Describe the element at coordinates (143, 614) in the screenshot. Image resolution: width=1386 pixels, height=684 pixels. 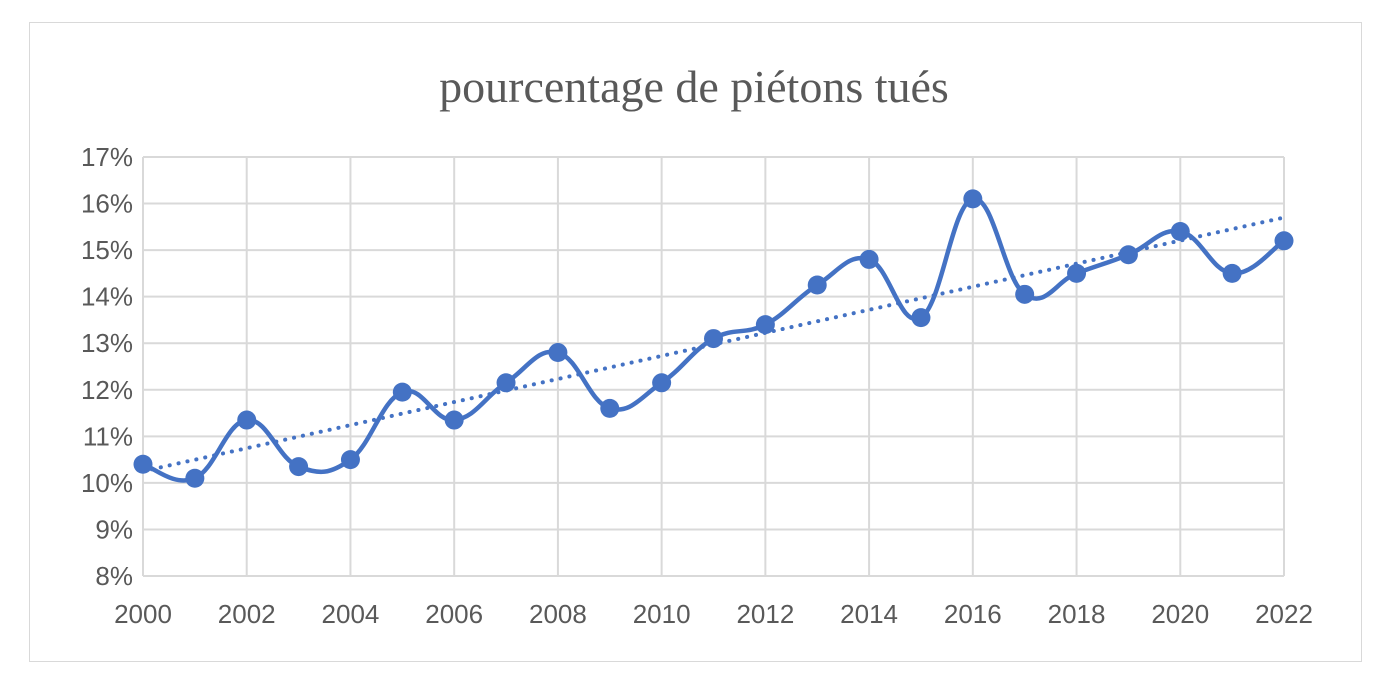
I see `x-tick-label: 2000` at that location.